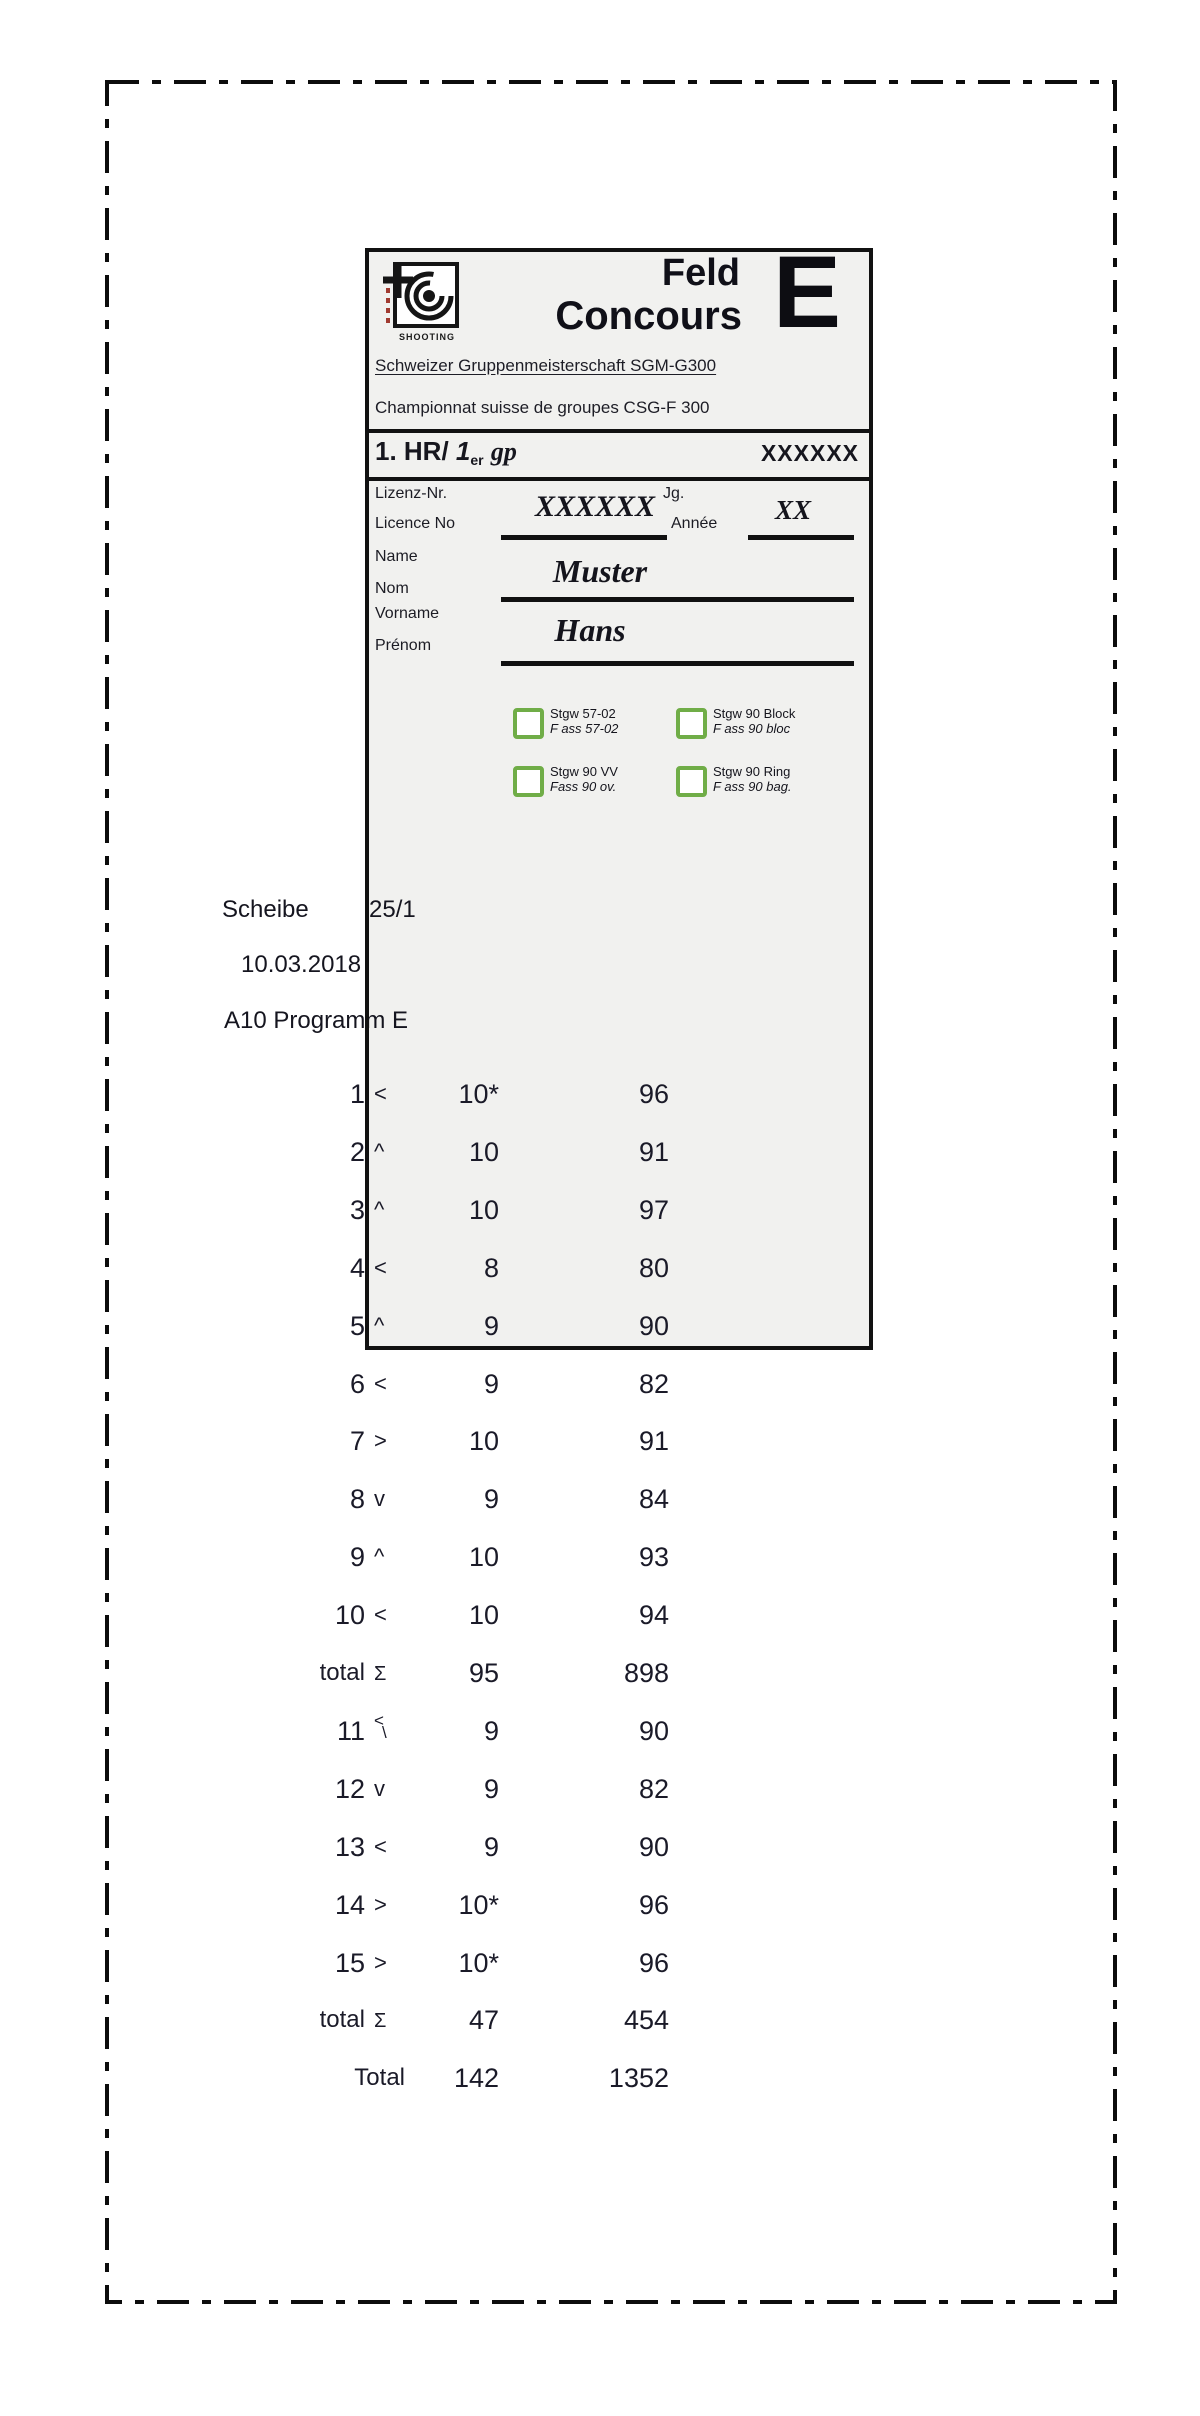  I want to click on score-row: 7 > 10 91, so click(600, 1441).